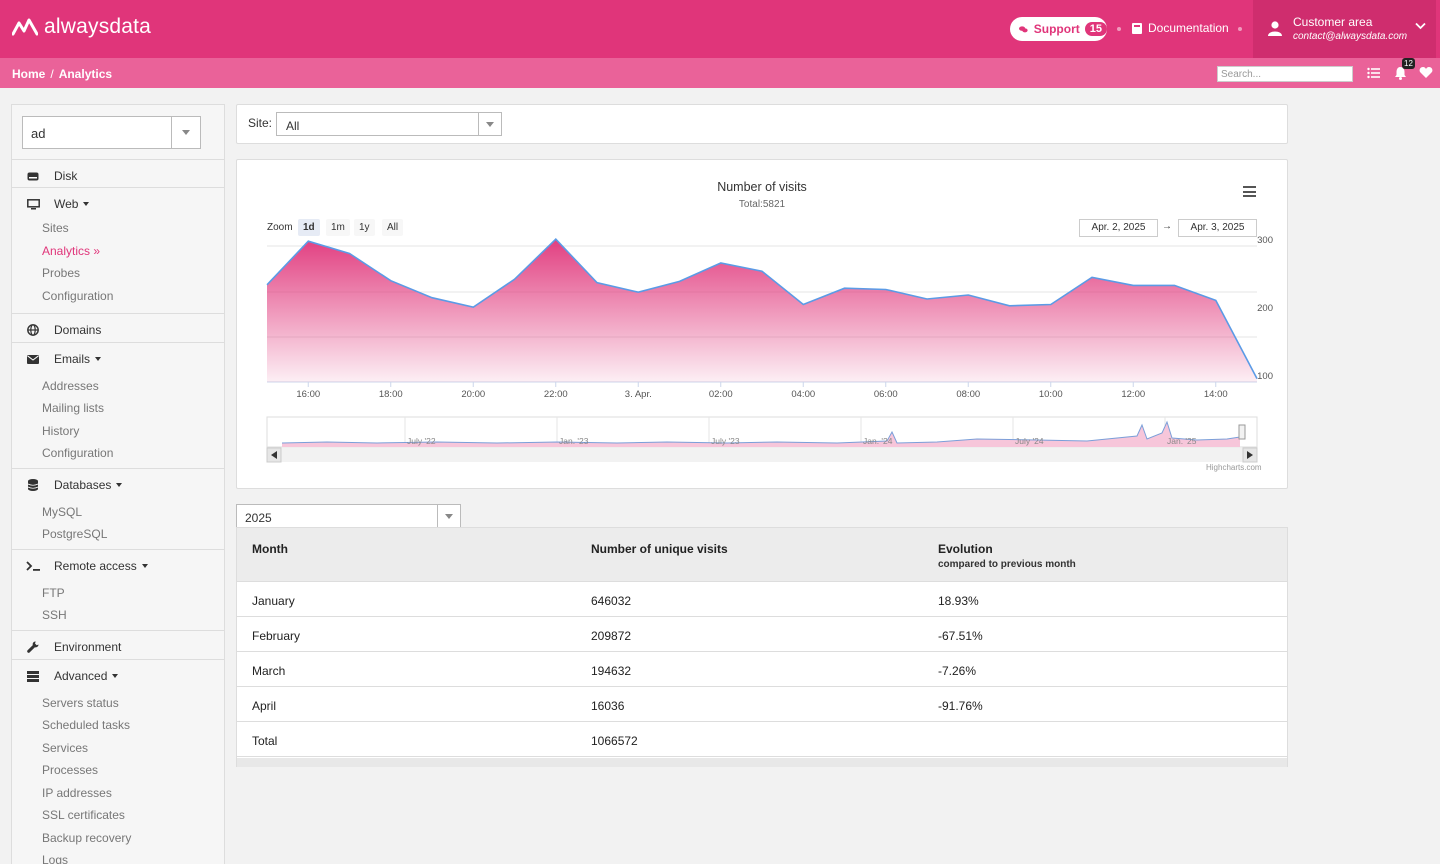 Image resolution: width=1440 pixels, height=864 pixels. What do you see at coordinates (1275, 28) in the screenshot?
I see `user-icon` at bounding box center [1275, 28].